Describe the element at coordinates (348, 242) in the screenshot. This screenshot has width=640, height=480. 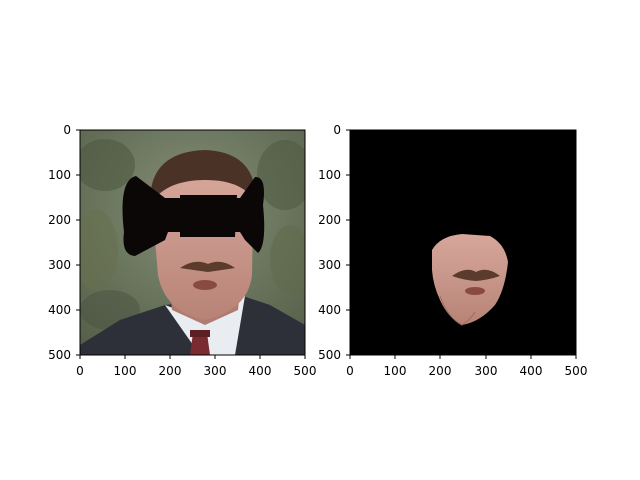
I see `right-y-ticks` at that location.